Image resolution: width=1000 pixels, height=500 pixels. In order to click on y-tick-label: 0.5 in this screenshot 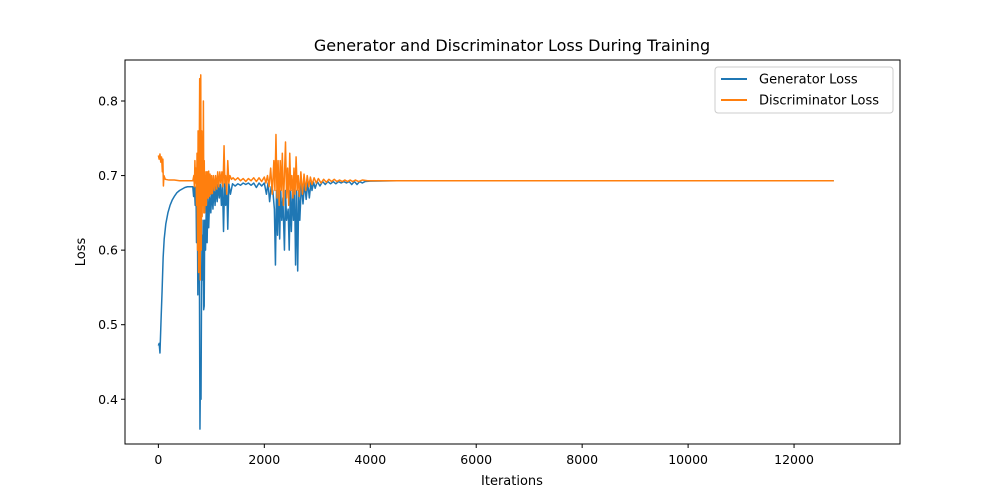, I will do `click(108, 324)`.